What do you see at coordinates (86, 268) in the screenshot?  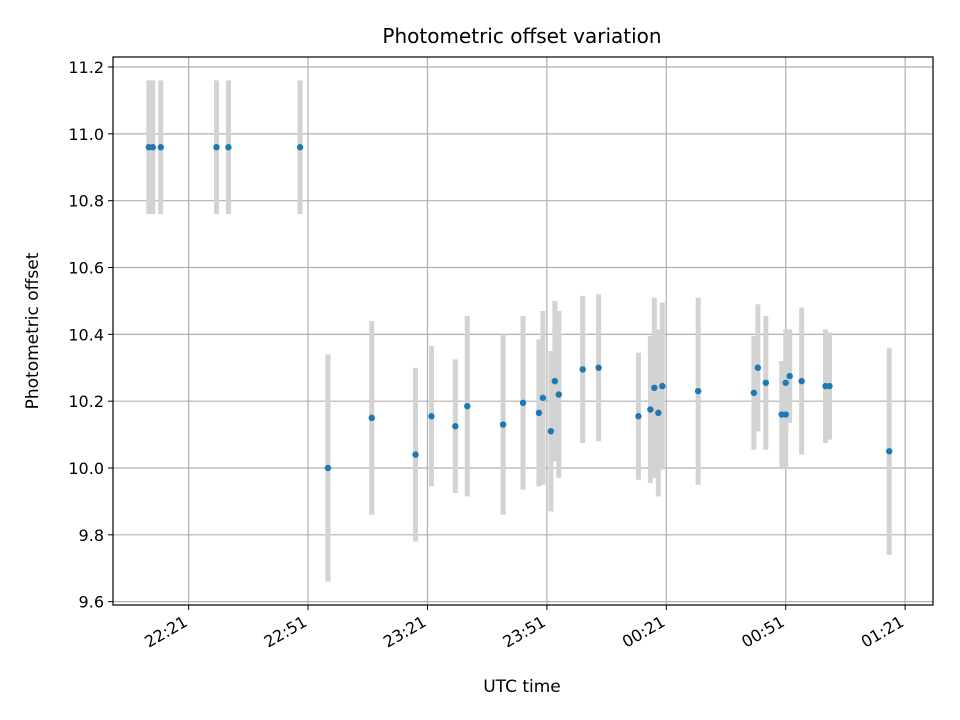 I see `y-tick-label: 10.6` at bounding box center [86, 268].